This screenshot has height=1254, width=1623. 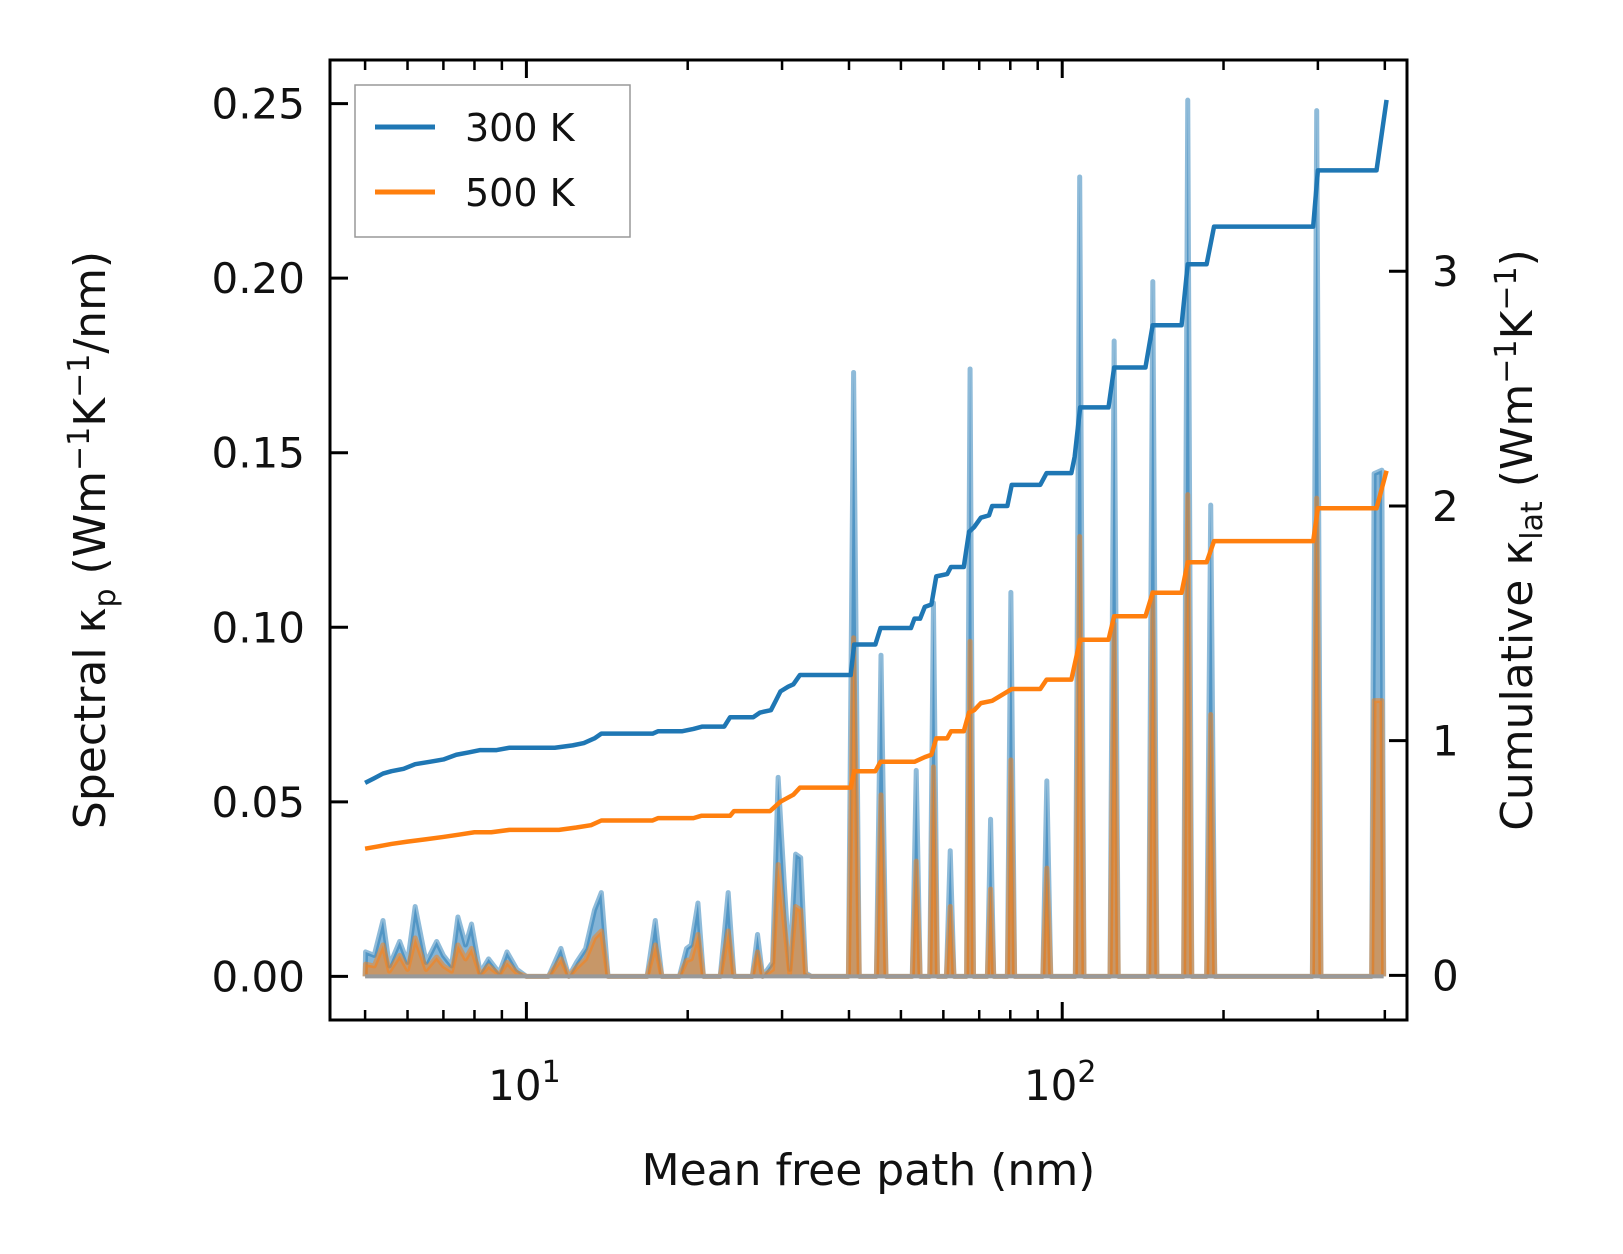 What do you see at coordinates (258, 104) in the screenshot?
I see `left-y-tick-label: 0.25` at bounding box center [258, 104].